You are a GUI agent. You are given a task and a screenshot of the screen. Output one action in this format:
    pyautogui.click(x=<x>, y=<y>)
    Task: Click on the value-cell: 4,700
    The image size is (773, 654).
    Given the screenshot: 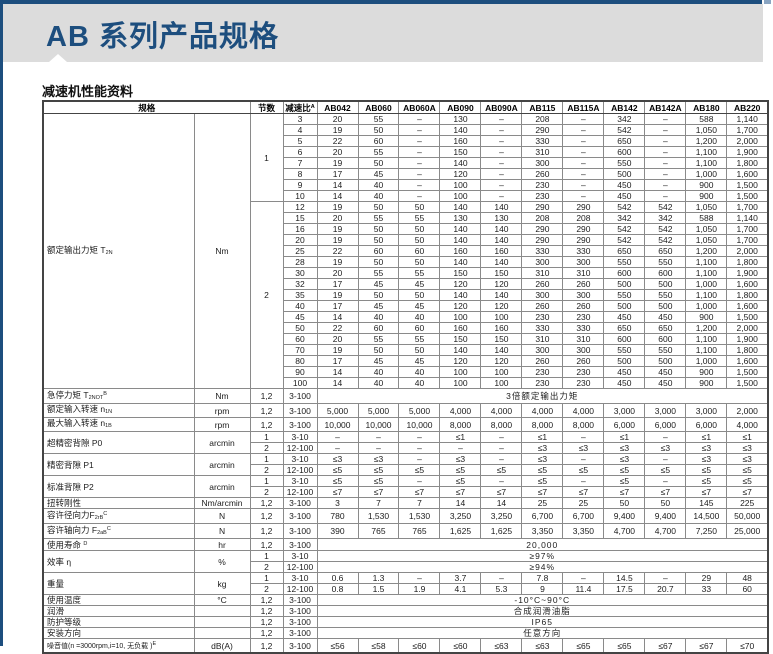 What is the action you would take?
    pyautogui.click(x=624, y=531)
    